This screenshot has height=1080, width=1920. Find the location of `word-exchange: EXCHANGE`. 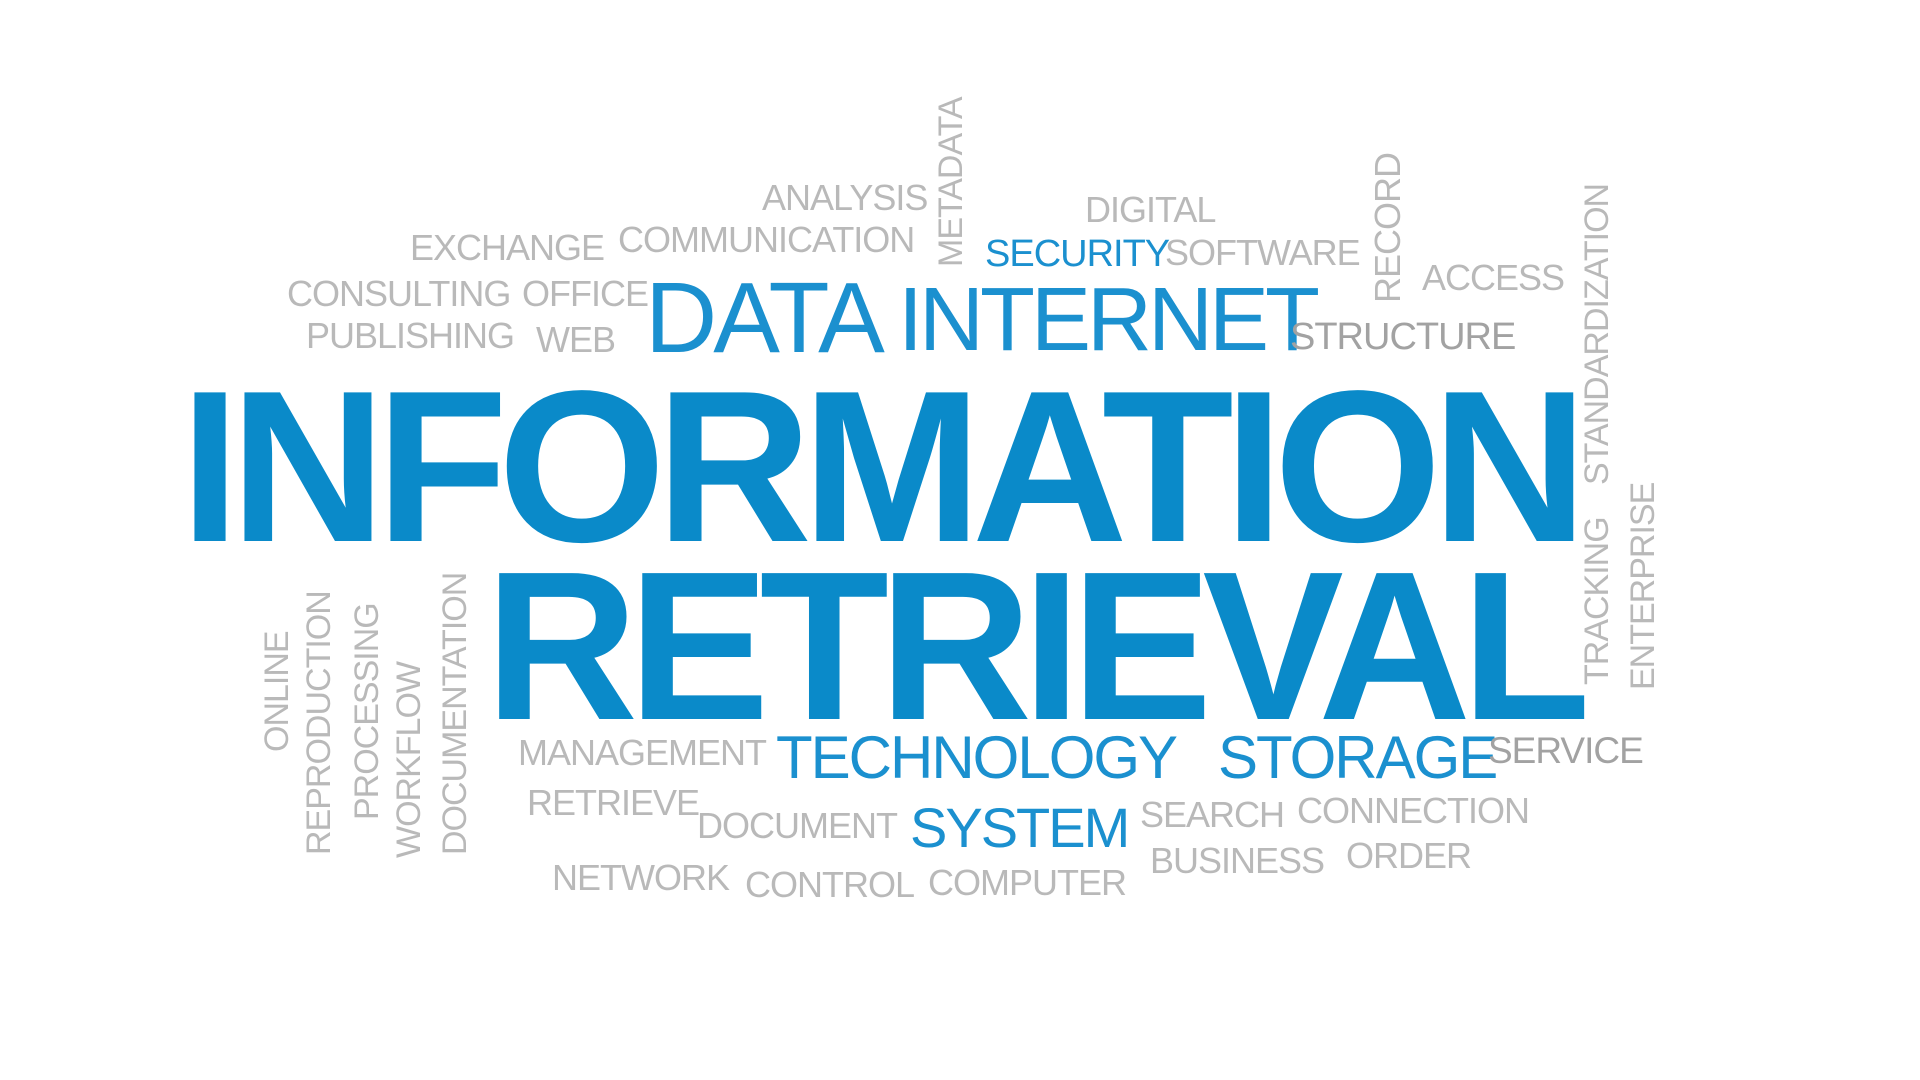

word-exchange: EXCHANGE is located at coordinates (507, 247).